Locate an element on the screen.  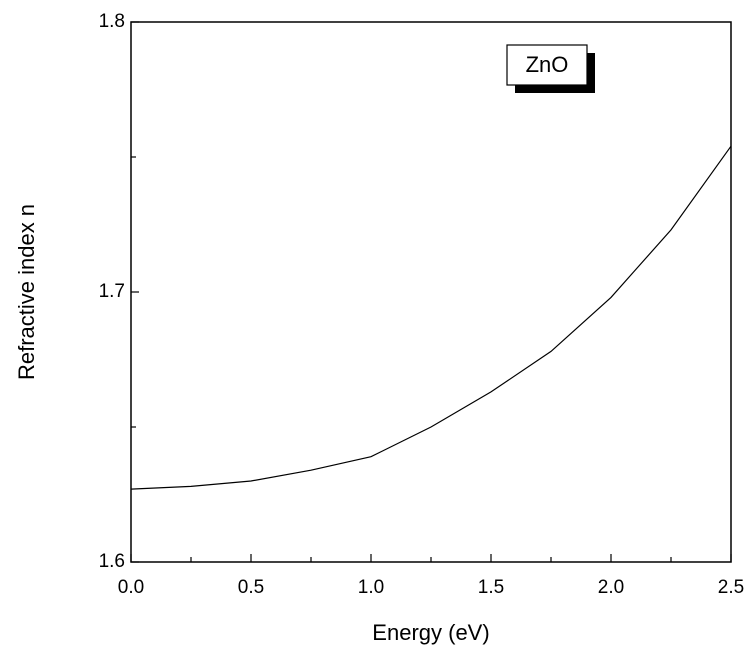
annotation-box is located at coordinates (547, 65).